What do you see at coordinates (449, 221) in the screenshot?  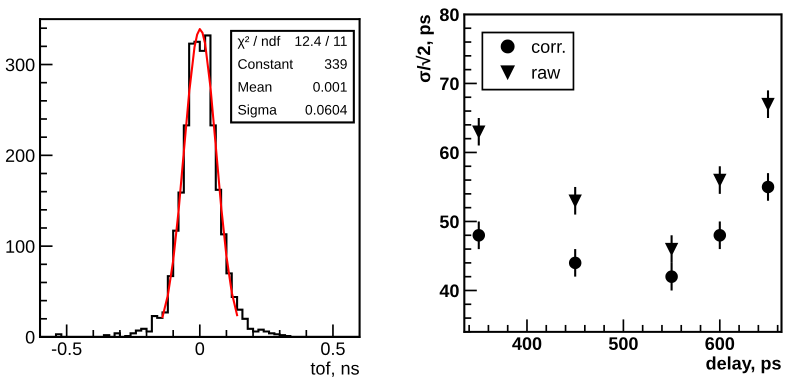 I see `y-tick-label: 50` at bounding box center [449, 221].